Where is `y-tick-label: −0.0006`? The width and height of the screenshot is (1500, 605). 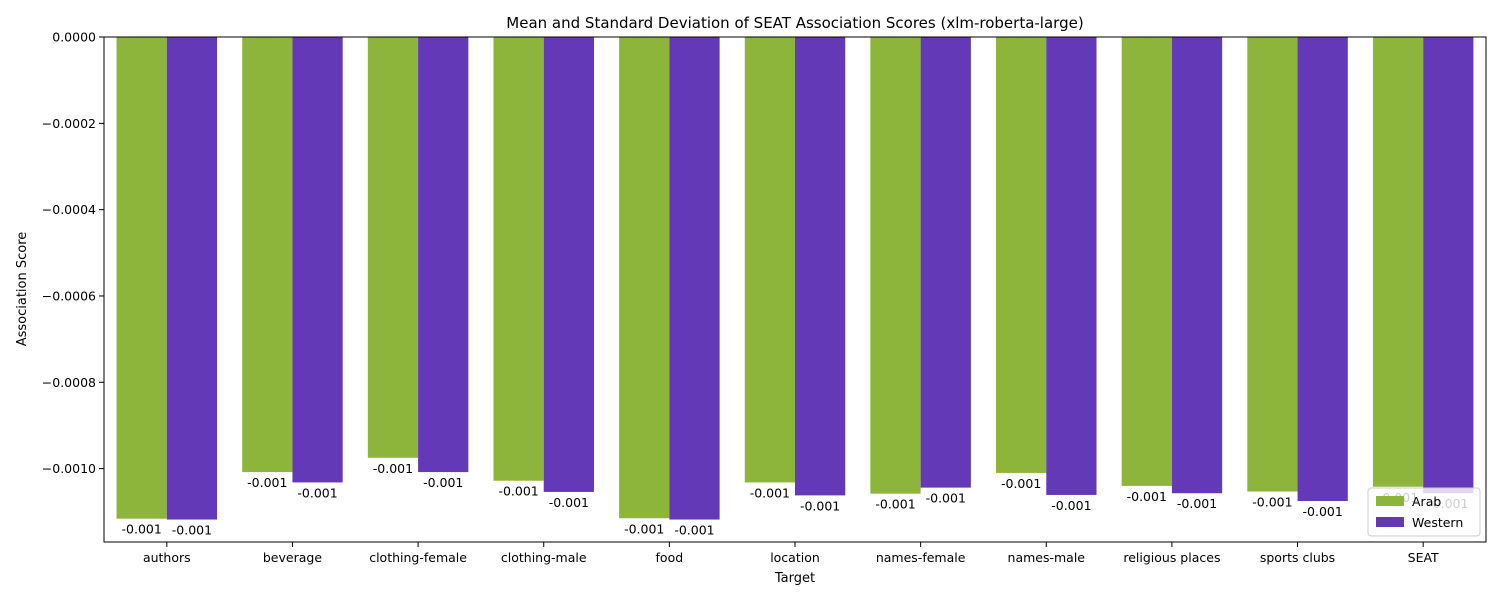 y-tick-label: −0.0006 is located at coordinates (69, 295).